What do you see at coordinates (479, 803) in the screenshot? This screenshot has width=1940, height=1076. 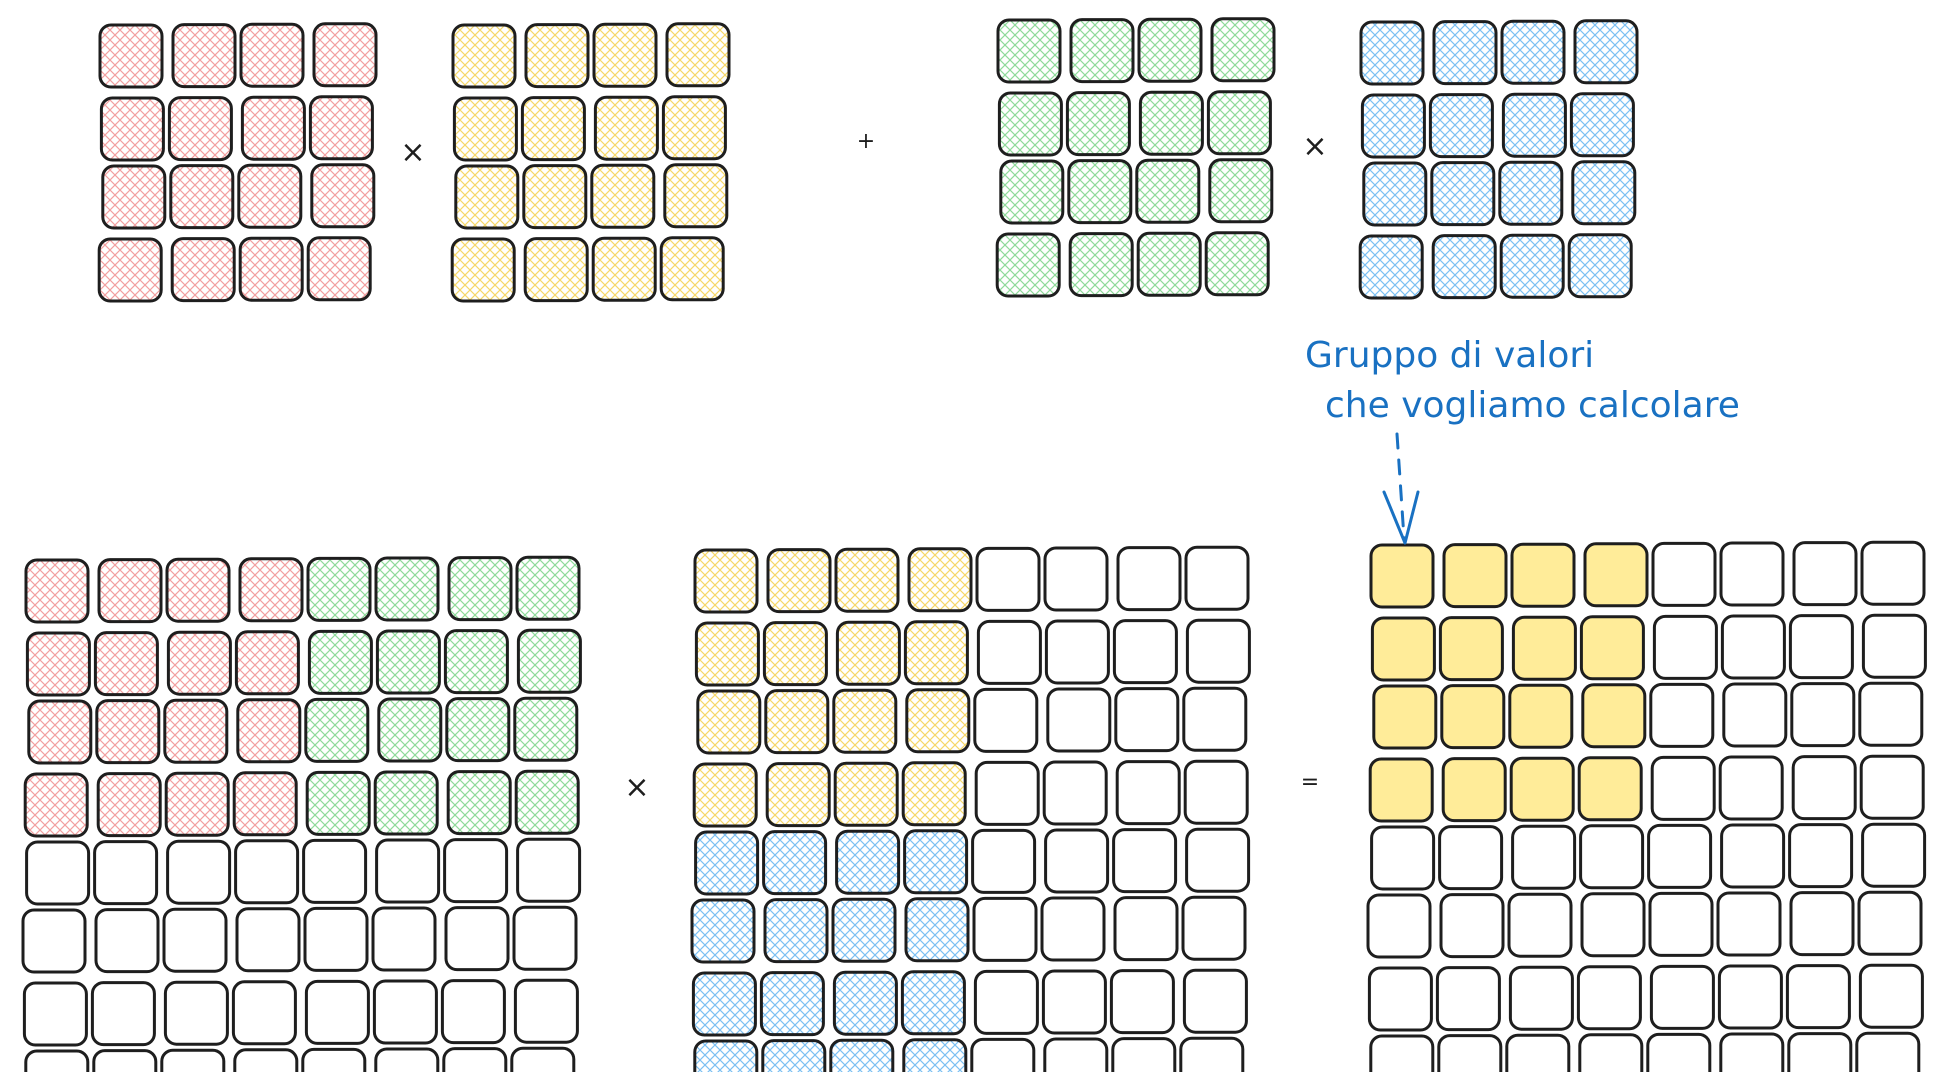 I see `bottom-left-cell-r3-c6` at bounding box center [479, 803].